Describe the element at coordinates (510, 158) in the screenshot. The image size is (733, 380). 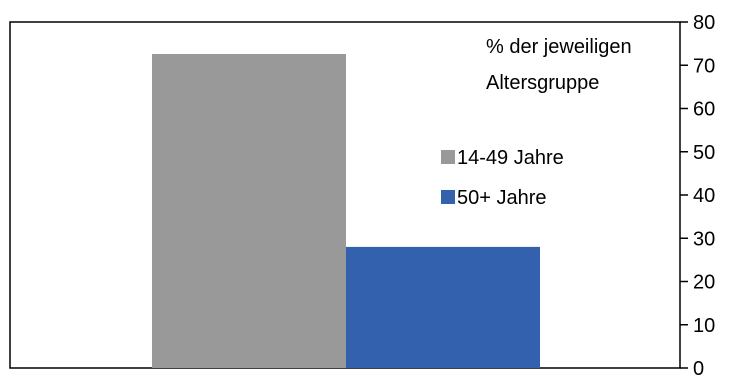
I see `legend-label-14-49-jahre: 14-49 Jahre` at that location.